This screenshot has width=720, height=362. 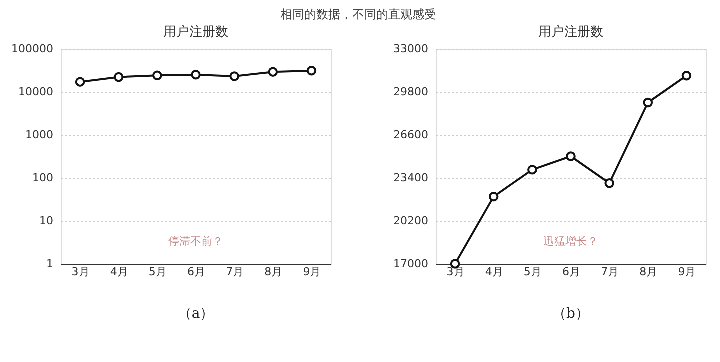 I want to click on annotation: 停滞不前？, so click(x=196, y=241).